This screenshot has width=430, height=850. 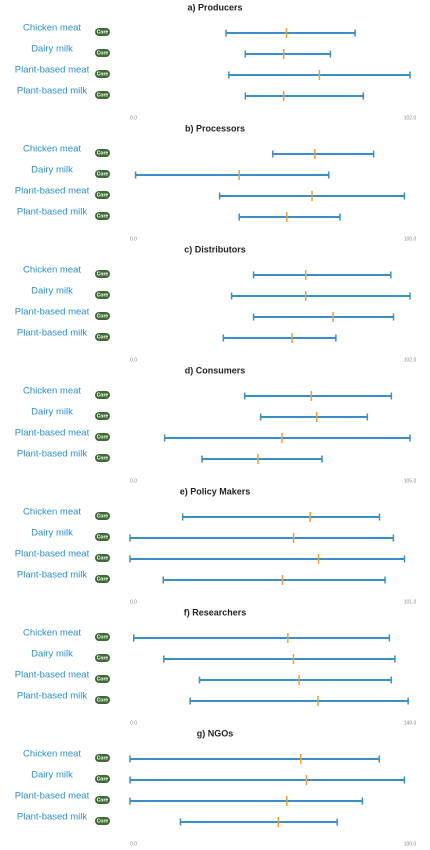 I want to click on panel-title: d) Consumers, so click(x=215, y=370).